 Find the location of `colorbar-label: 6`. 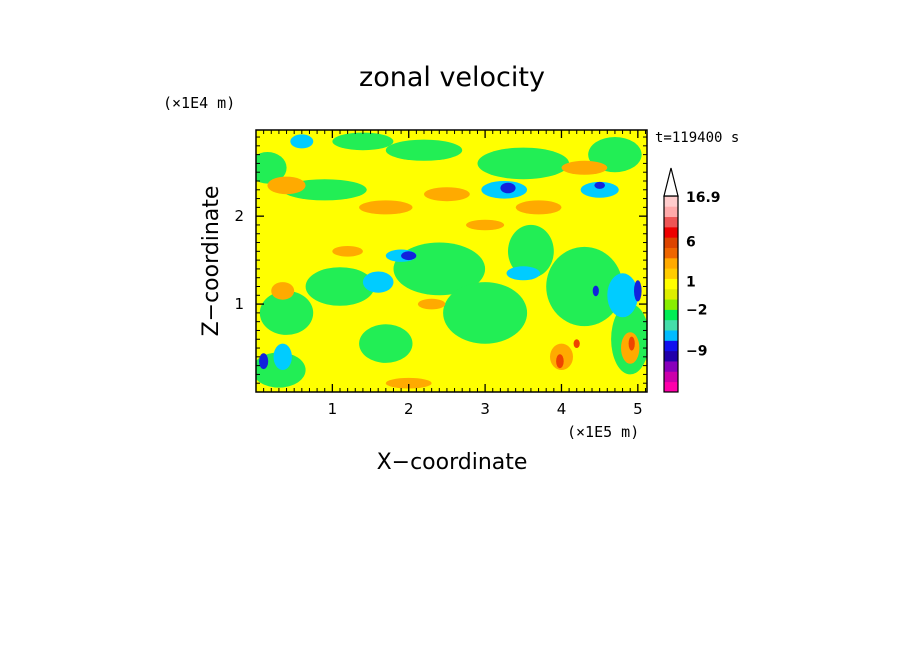

colorbar-label: 6 is located at coordinates (691, 242).